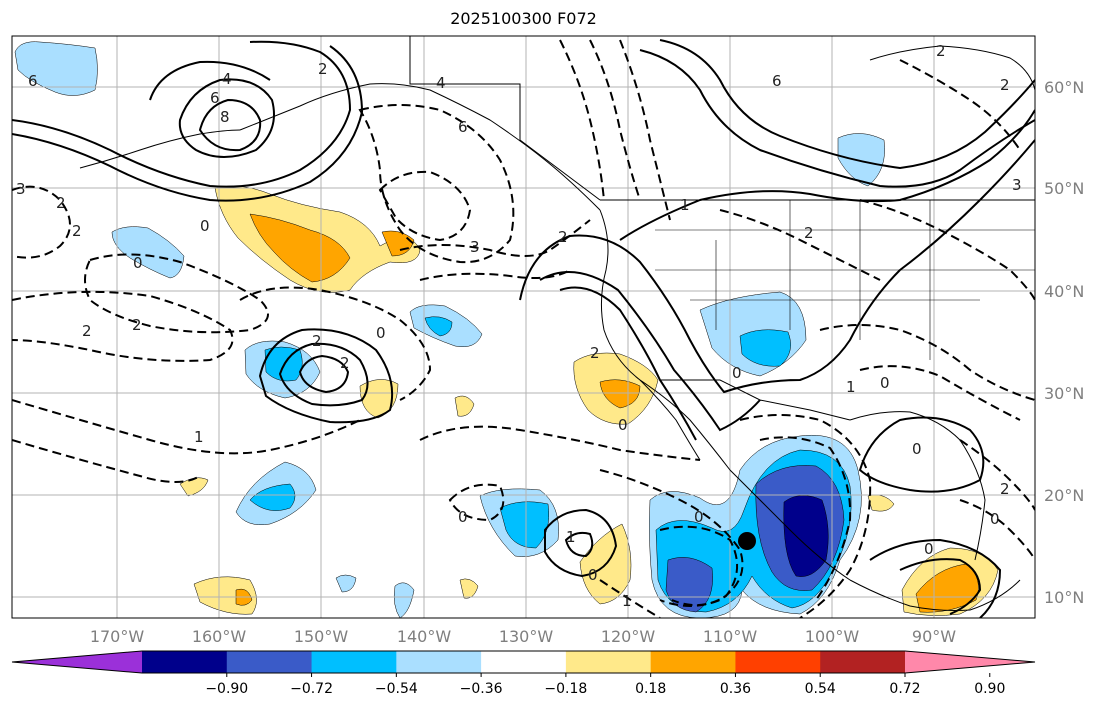 The image size is (1105, 712). I want to click on us-state-lines, so click(845, 280).